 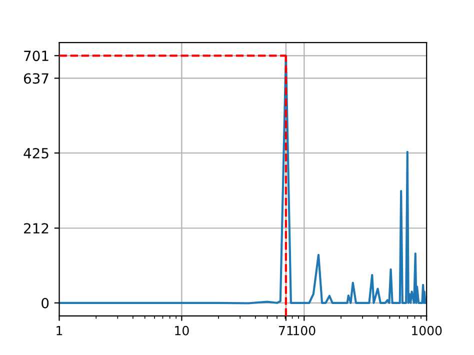 What do you see at coordinates (427, 331) in the screenshot?
I see `x-tick-label: 1000` at bounding box center [427, 331].